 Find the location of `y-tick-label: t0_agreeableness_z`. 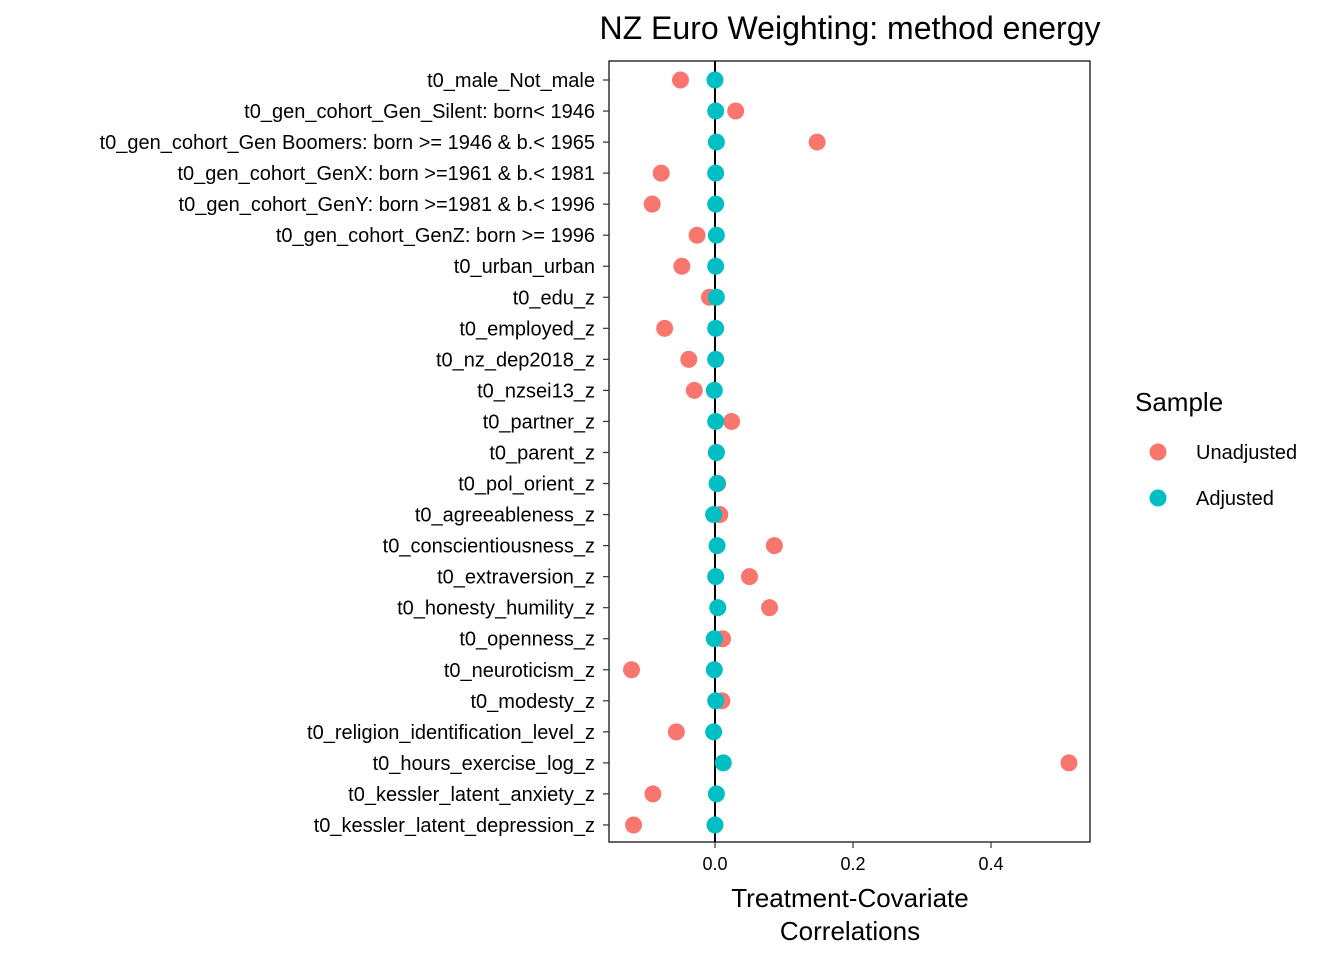

y-tick-label: t0_agreeableness_z is located at coordinates (505, 516).